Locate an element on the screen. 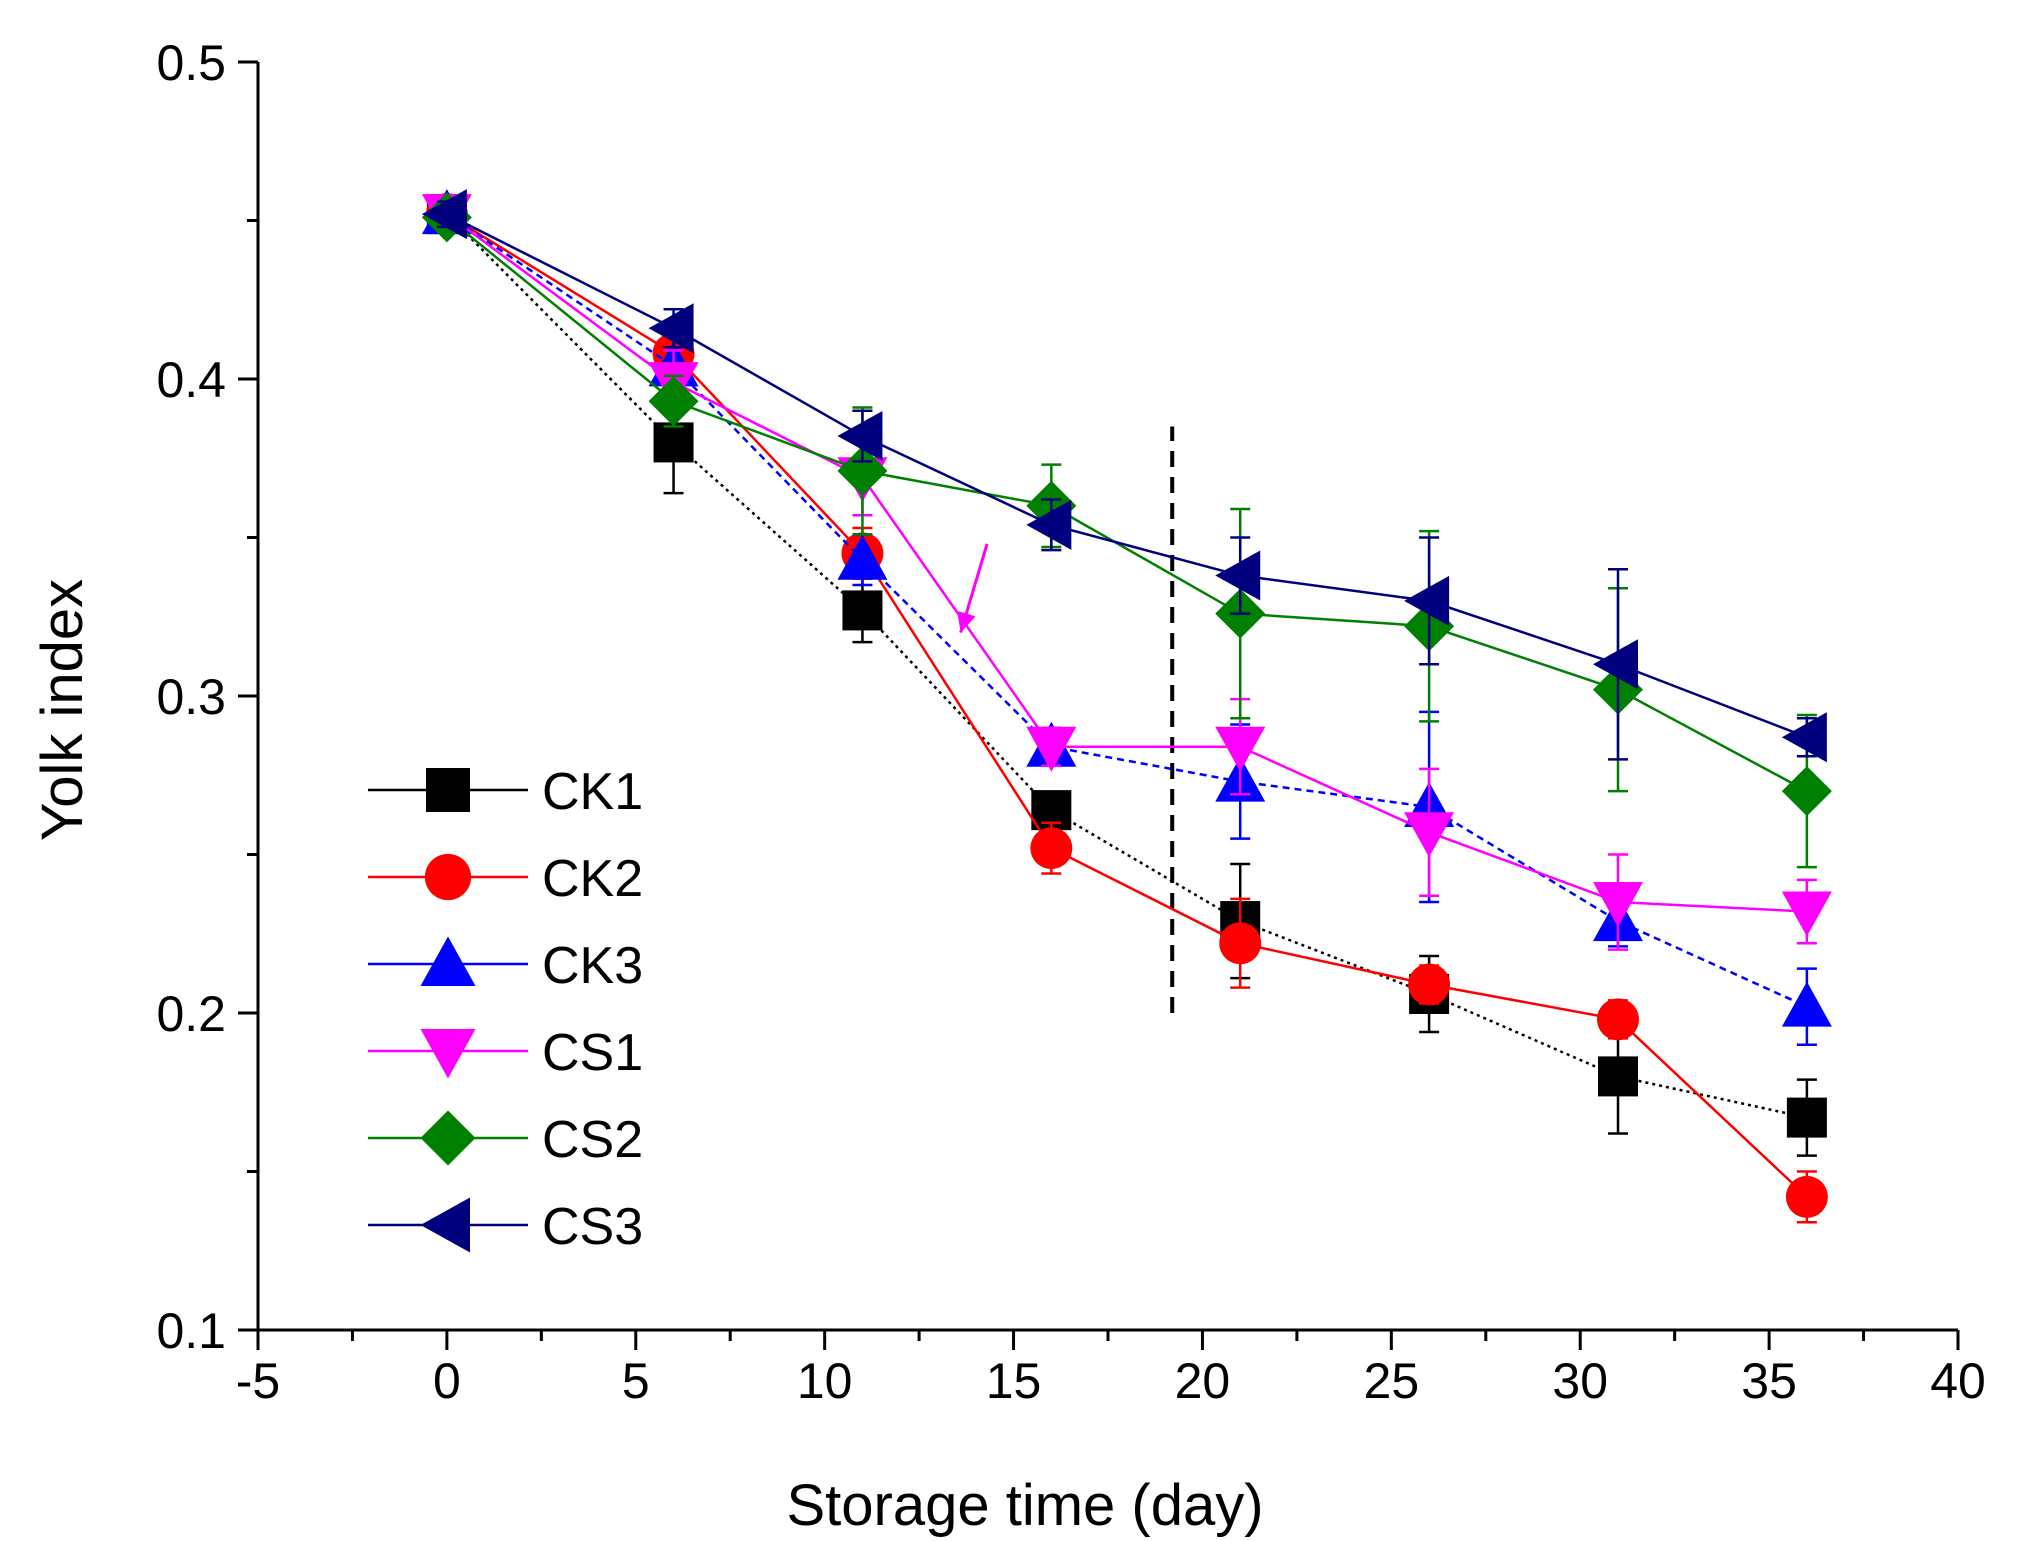 The image size is (2020, 1541). legend-label: CK2 is located at coordinates (592, 879).